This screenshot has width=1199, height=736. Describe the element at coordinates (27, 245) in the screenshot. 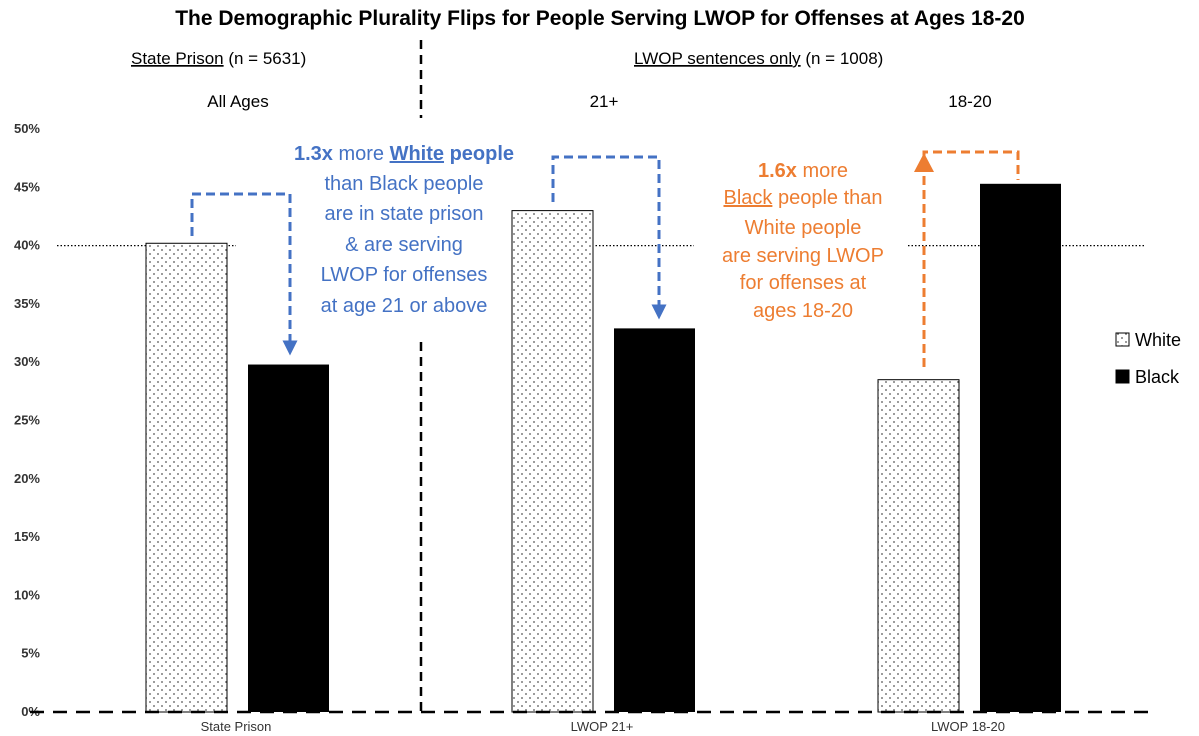

I see `y-tick-label: 40%` at that location.